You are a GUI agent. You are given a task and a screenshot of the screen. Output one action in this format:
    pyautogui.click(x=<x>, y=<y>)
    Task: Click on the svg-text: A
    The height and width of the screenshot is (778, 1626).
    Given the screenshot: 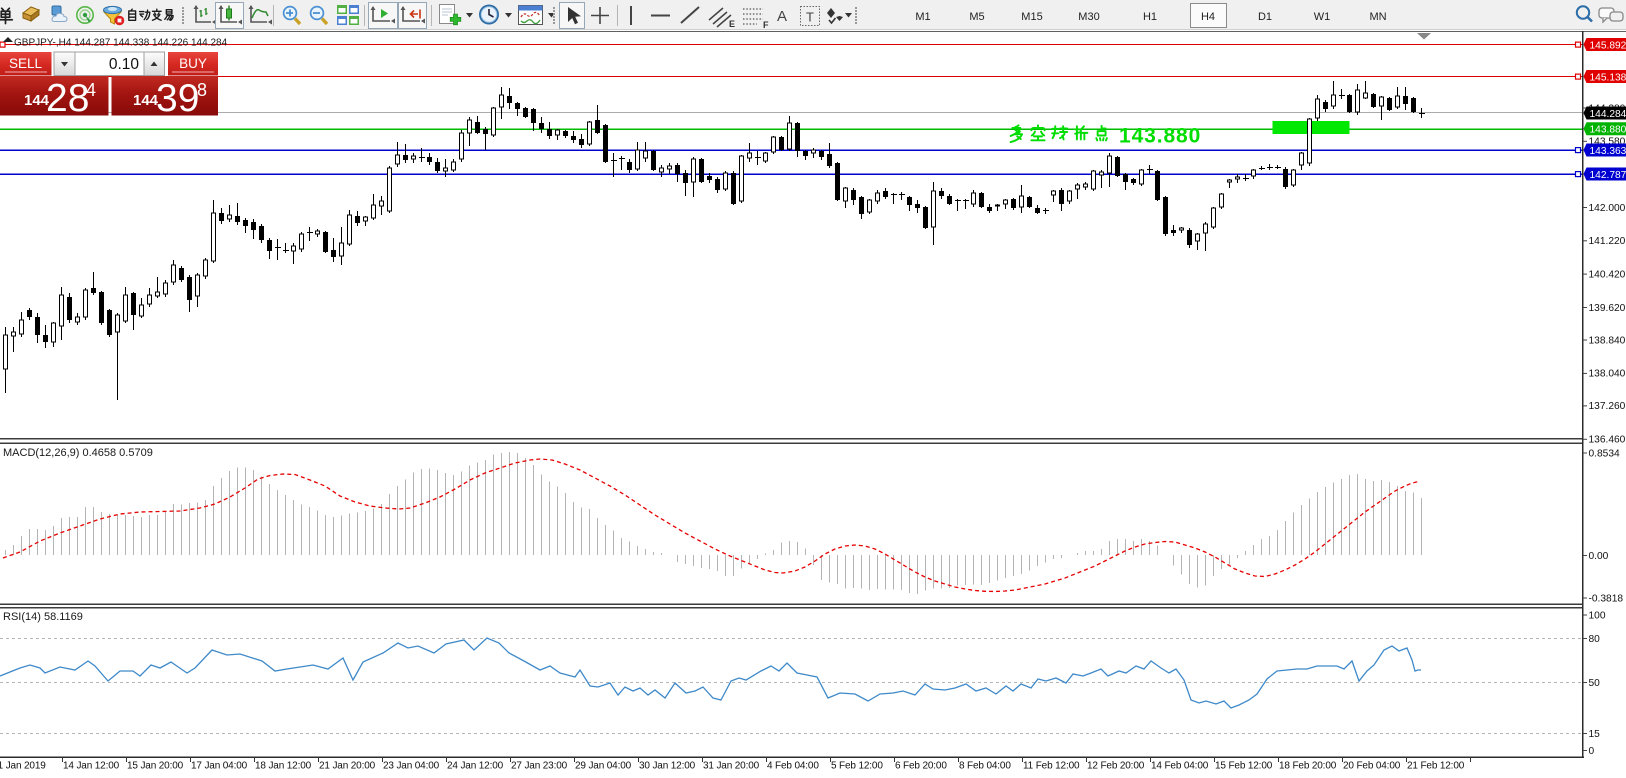 What is the action you would take?
    pyautogui.click(x=782, y=16)
    